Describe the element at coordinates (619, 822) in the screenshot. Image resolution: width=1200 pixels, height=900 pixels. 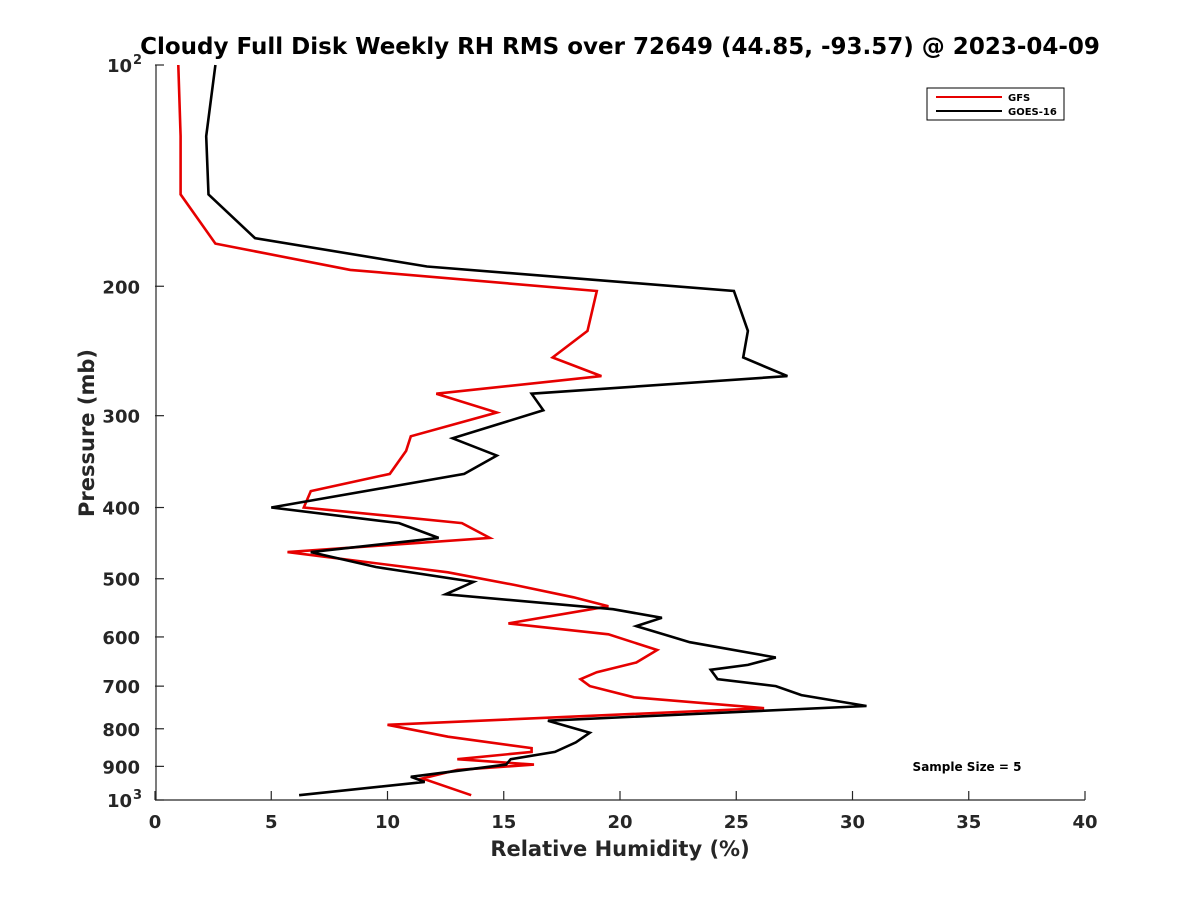
I see `x-tick-label: 20` at that location.